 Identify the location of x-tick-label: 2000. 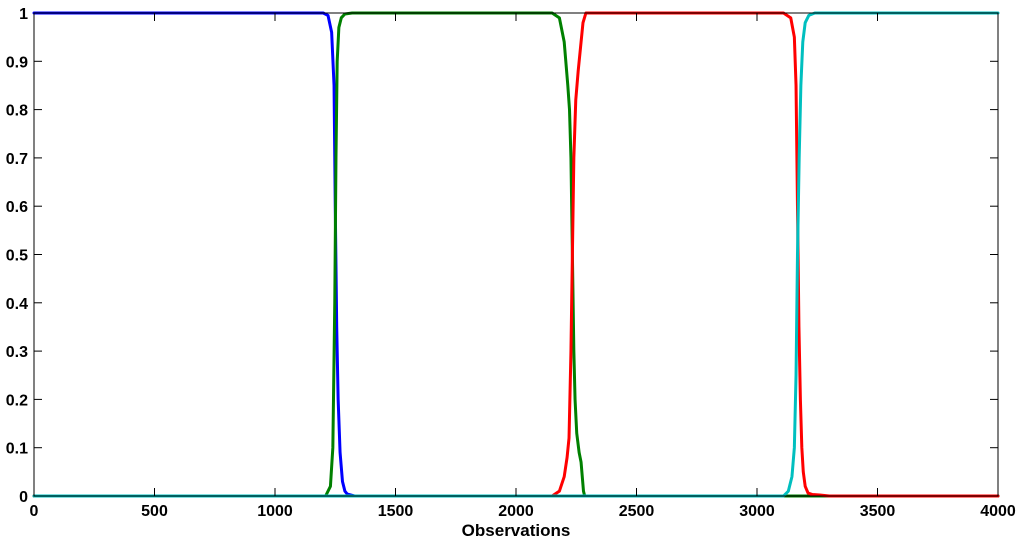
(516, 511).